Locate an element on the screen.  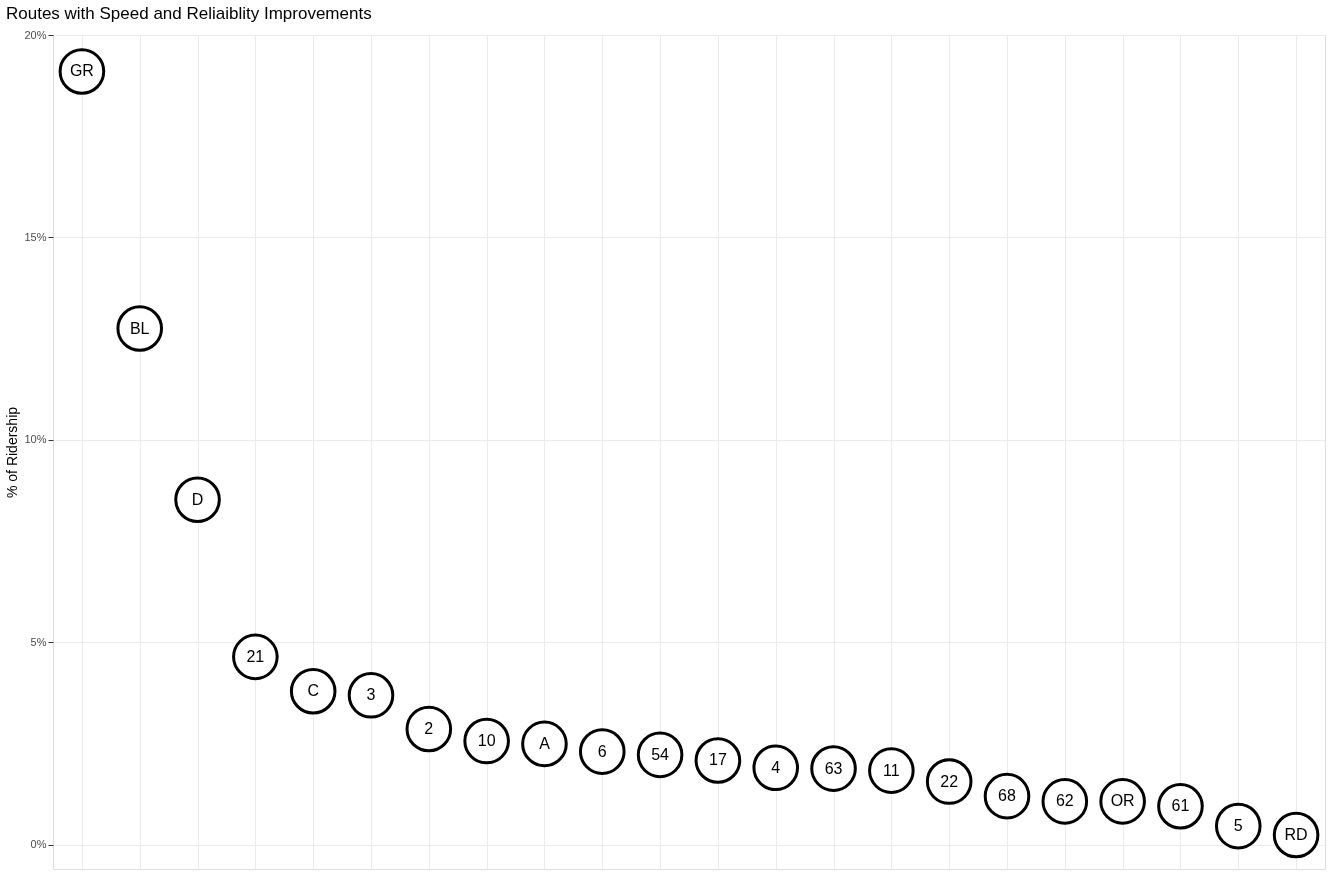
y-tick-label: 0% is located at coordinates (38, 844).